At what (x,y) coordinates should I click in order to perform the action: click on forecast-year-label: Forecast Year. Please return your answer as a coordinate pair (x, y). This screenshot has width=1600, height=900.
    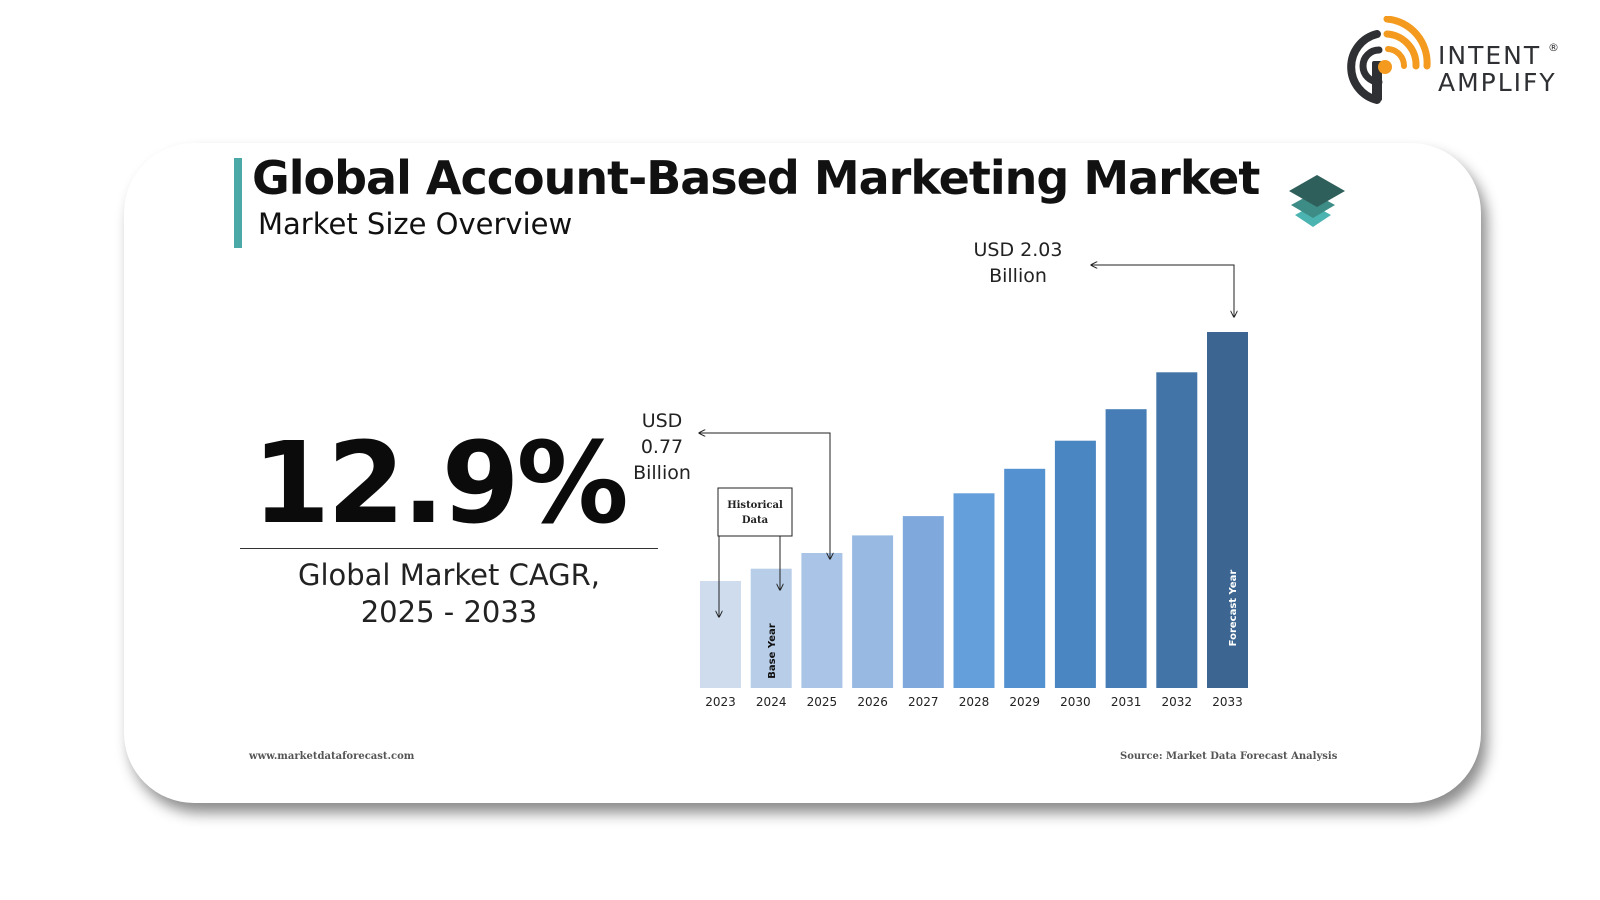
    Looking at the image, I should click on (1233, 608).